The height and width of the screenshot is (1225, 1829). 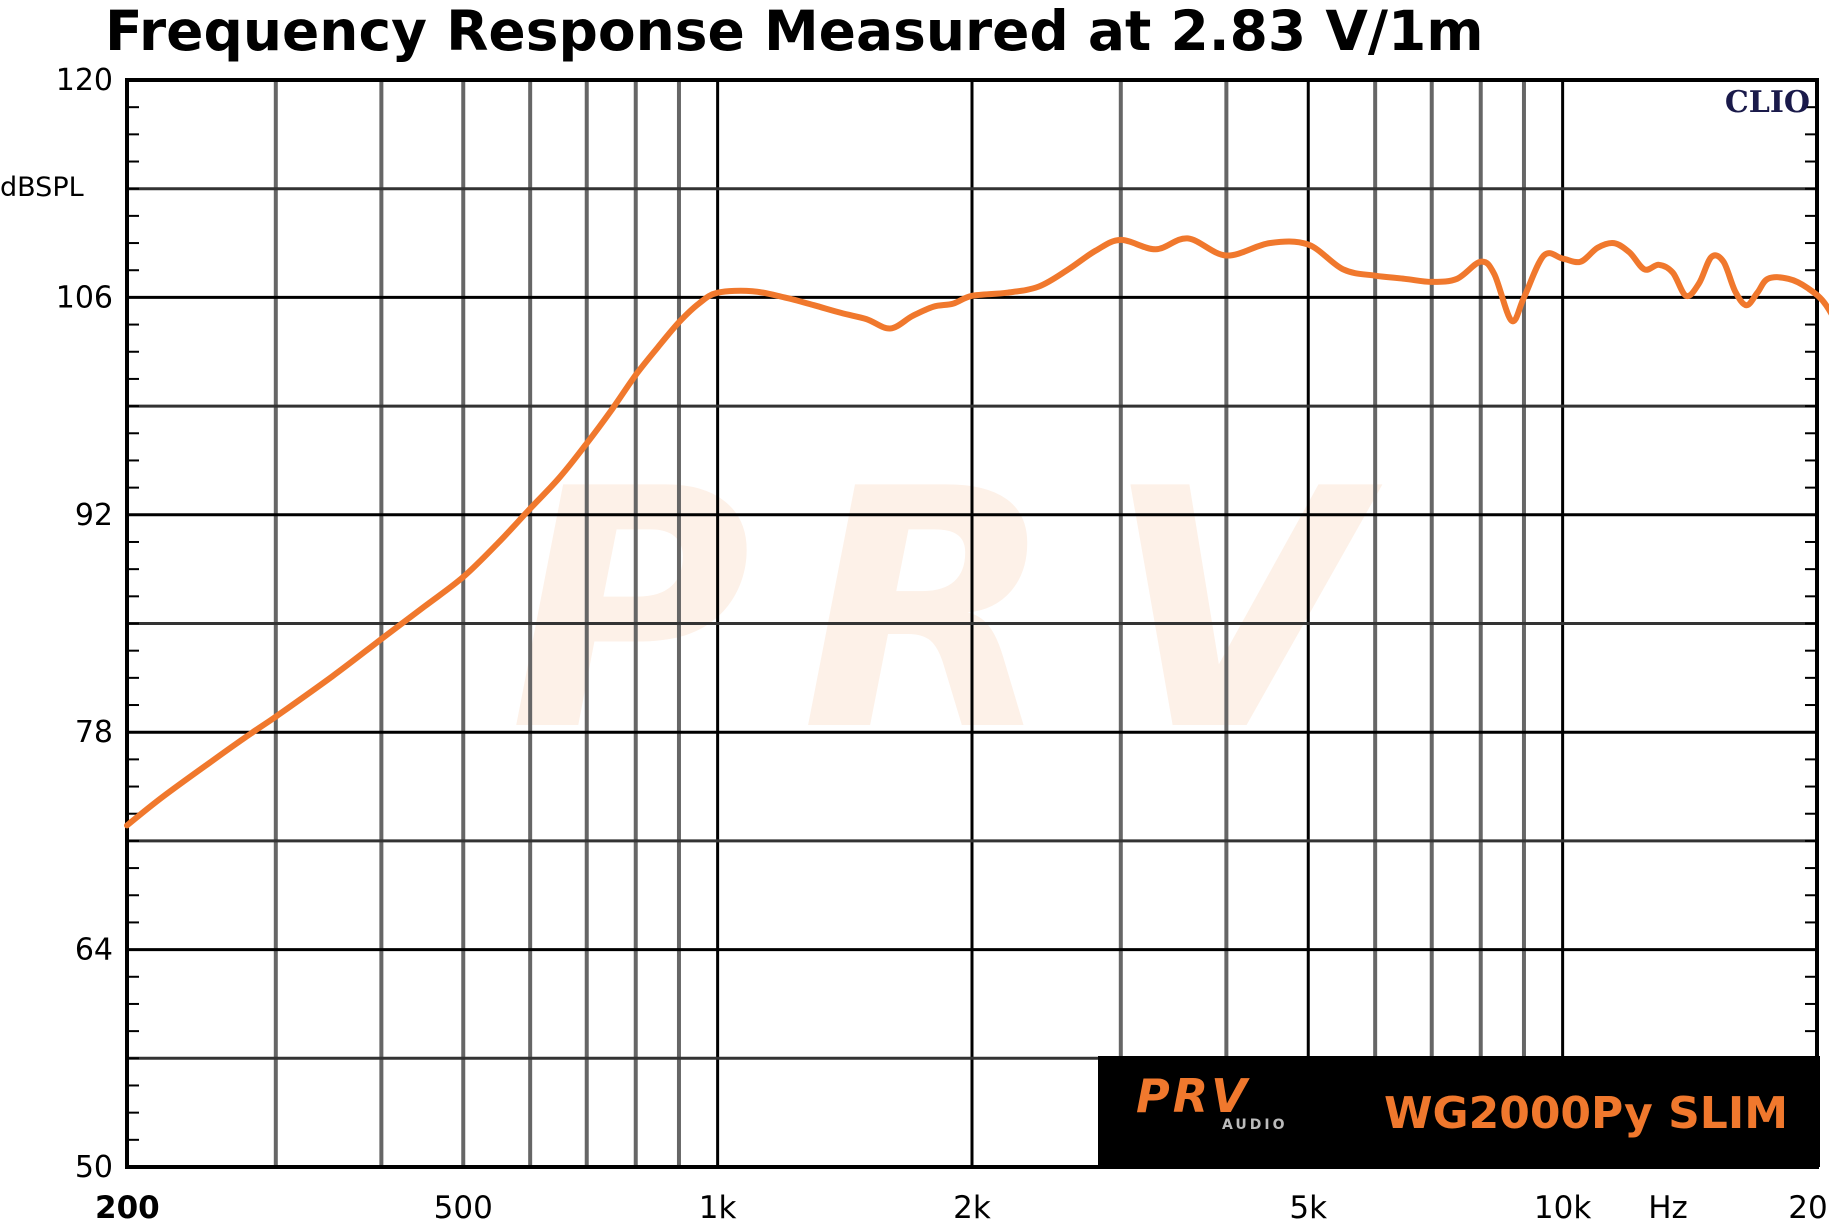 I want to click on y-tick-label: 50, so click(x=94, y=1167).